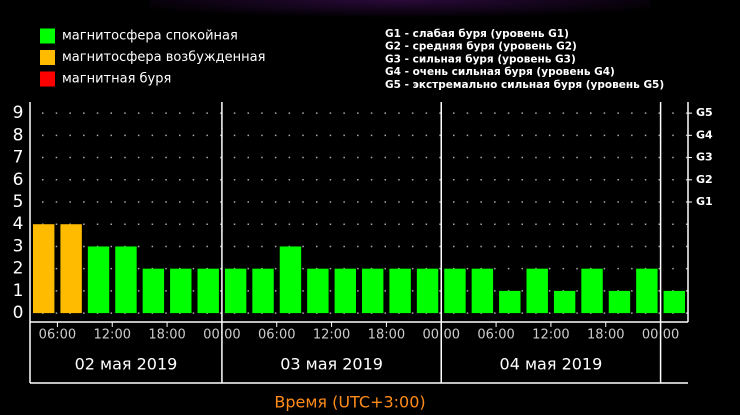 Image resolution: width=740 pixels, height=415 pixels. I want to click on legend-label: магнитная буря, so click(116, 79).